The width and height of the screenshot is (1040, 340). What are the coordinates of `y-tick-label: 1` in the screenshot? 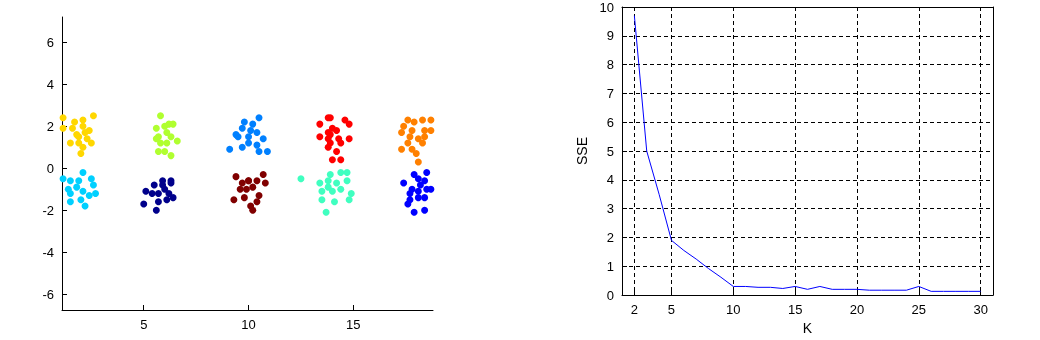 It's located at (610, 266).